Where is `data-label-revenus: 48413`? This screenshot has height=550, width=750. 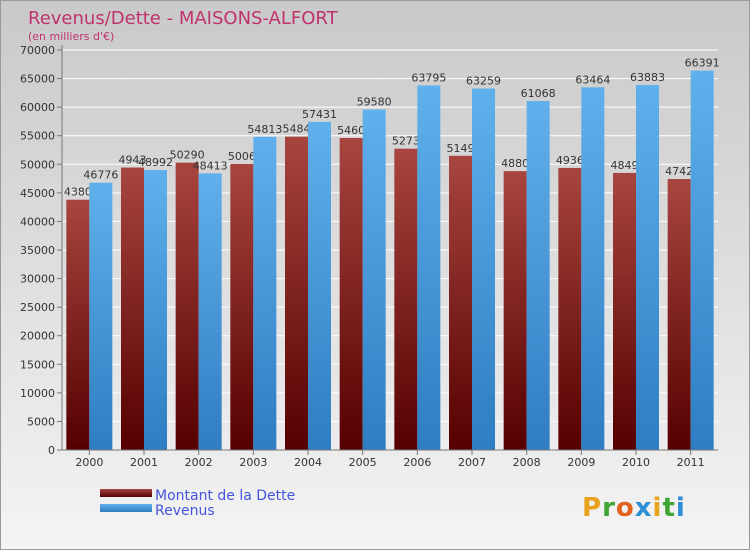 data-label-revenus: 48413 is located at coordinates (210, 165).